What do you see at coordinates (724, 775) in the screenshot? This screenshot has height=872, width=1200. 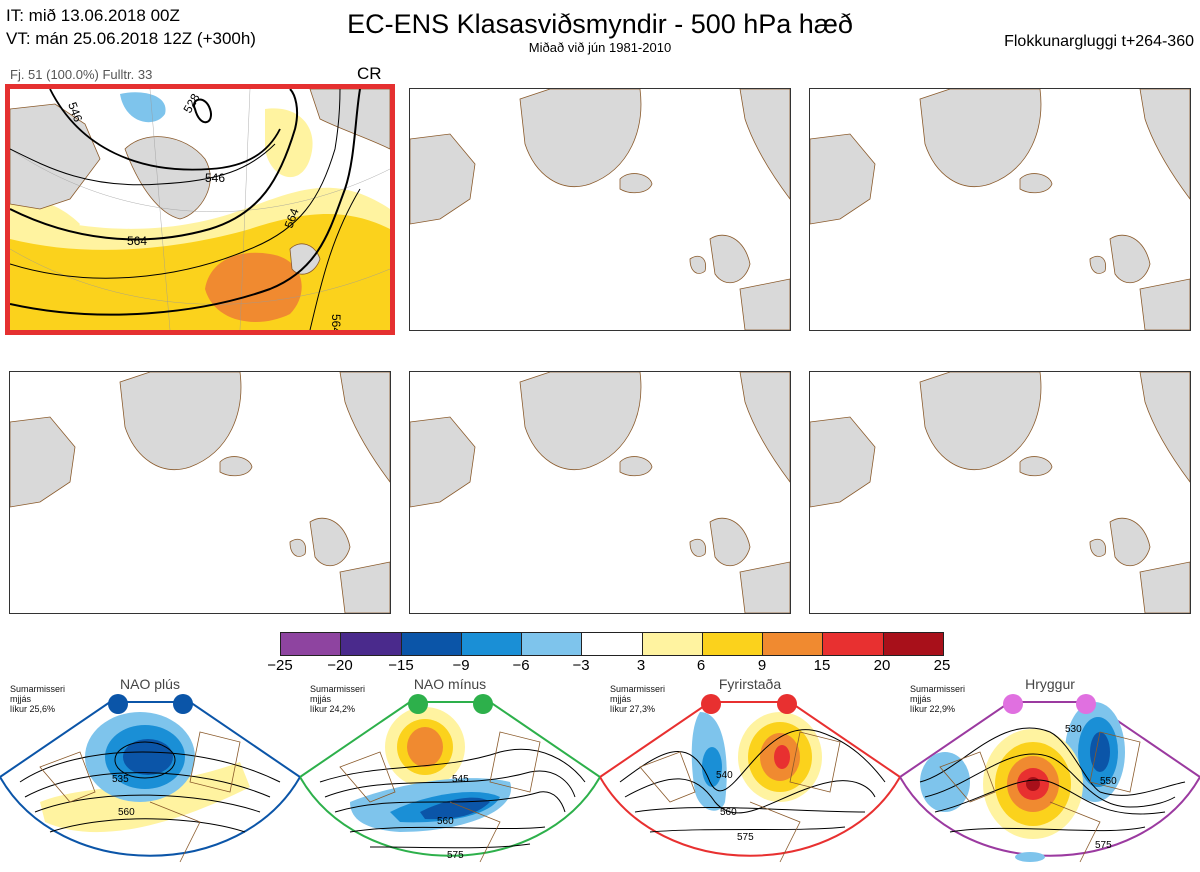 I see `regime-contour-label: 540` at bounding box center [724, 775].